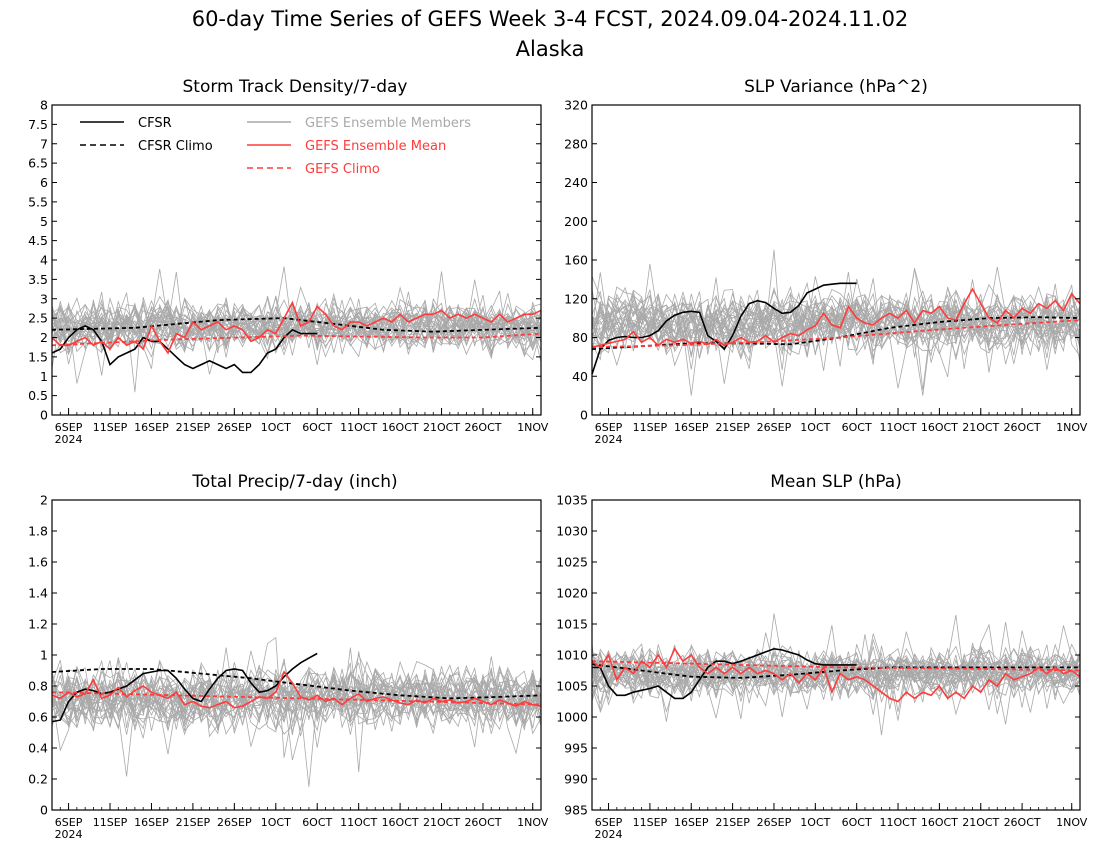  I want to click on panel-title: Total Precip/7-day (inch), so click(294, 482).